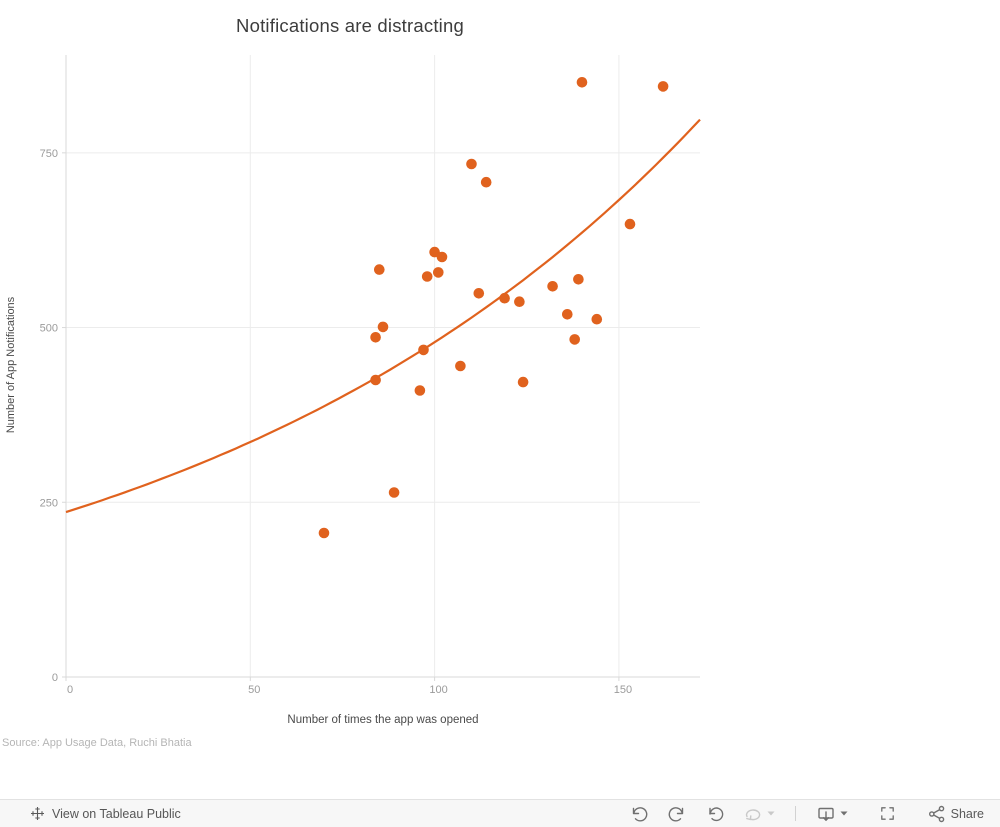 The height and width of the screenshot is (827, 1000). I want to click on x-tick-label: 0, so click(70, 690).